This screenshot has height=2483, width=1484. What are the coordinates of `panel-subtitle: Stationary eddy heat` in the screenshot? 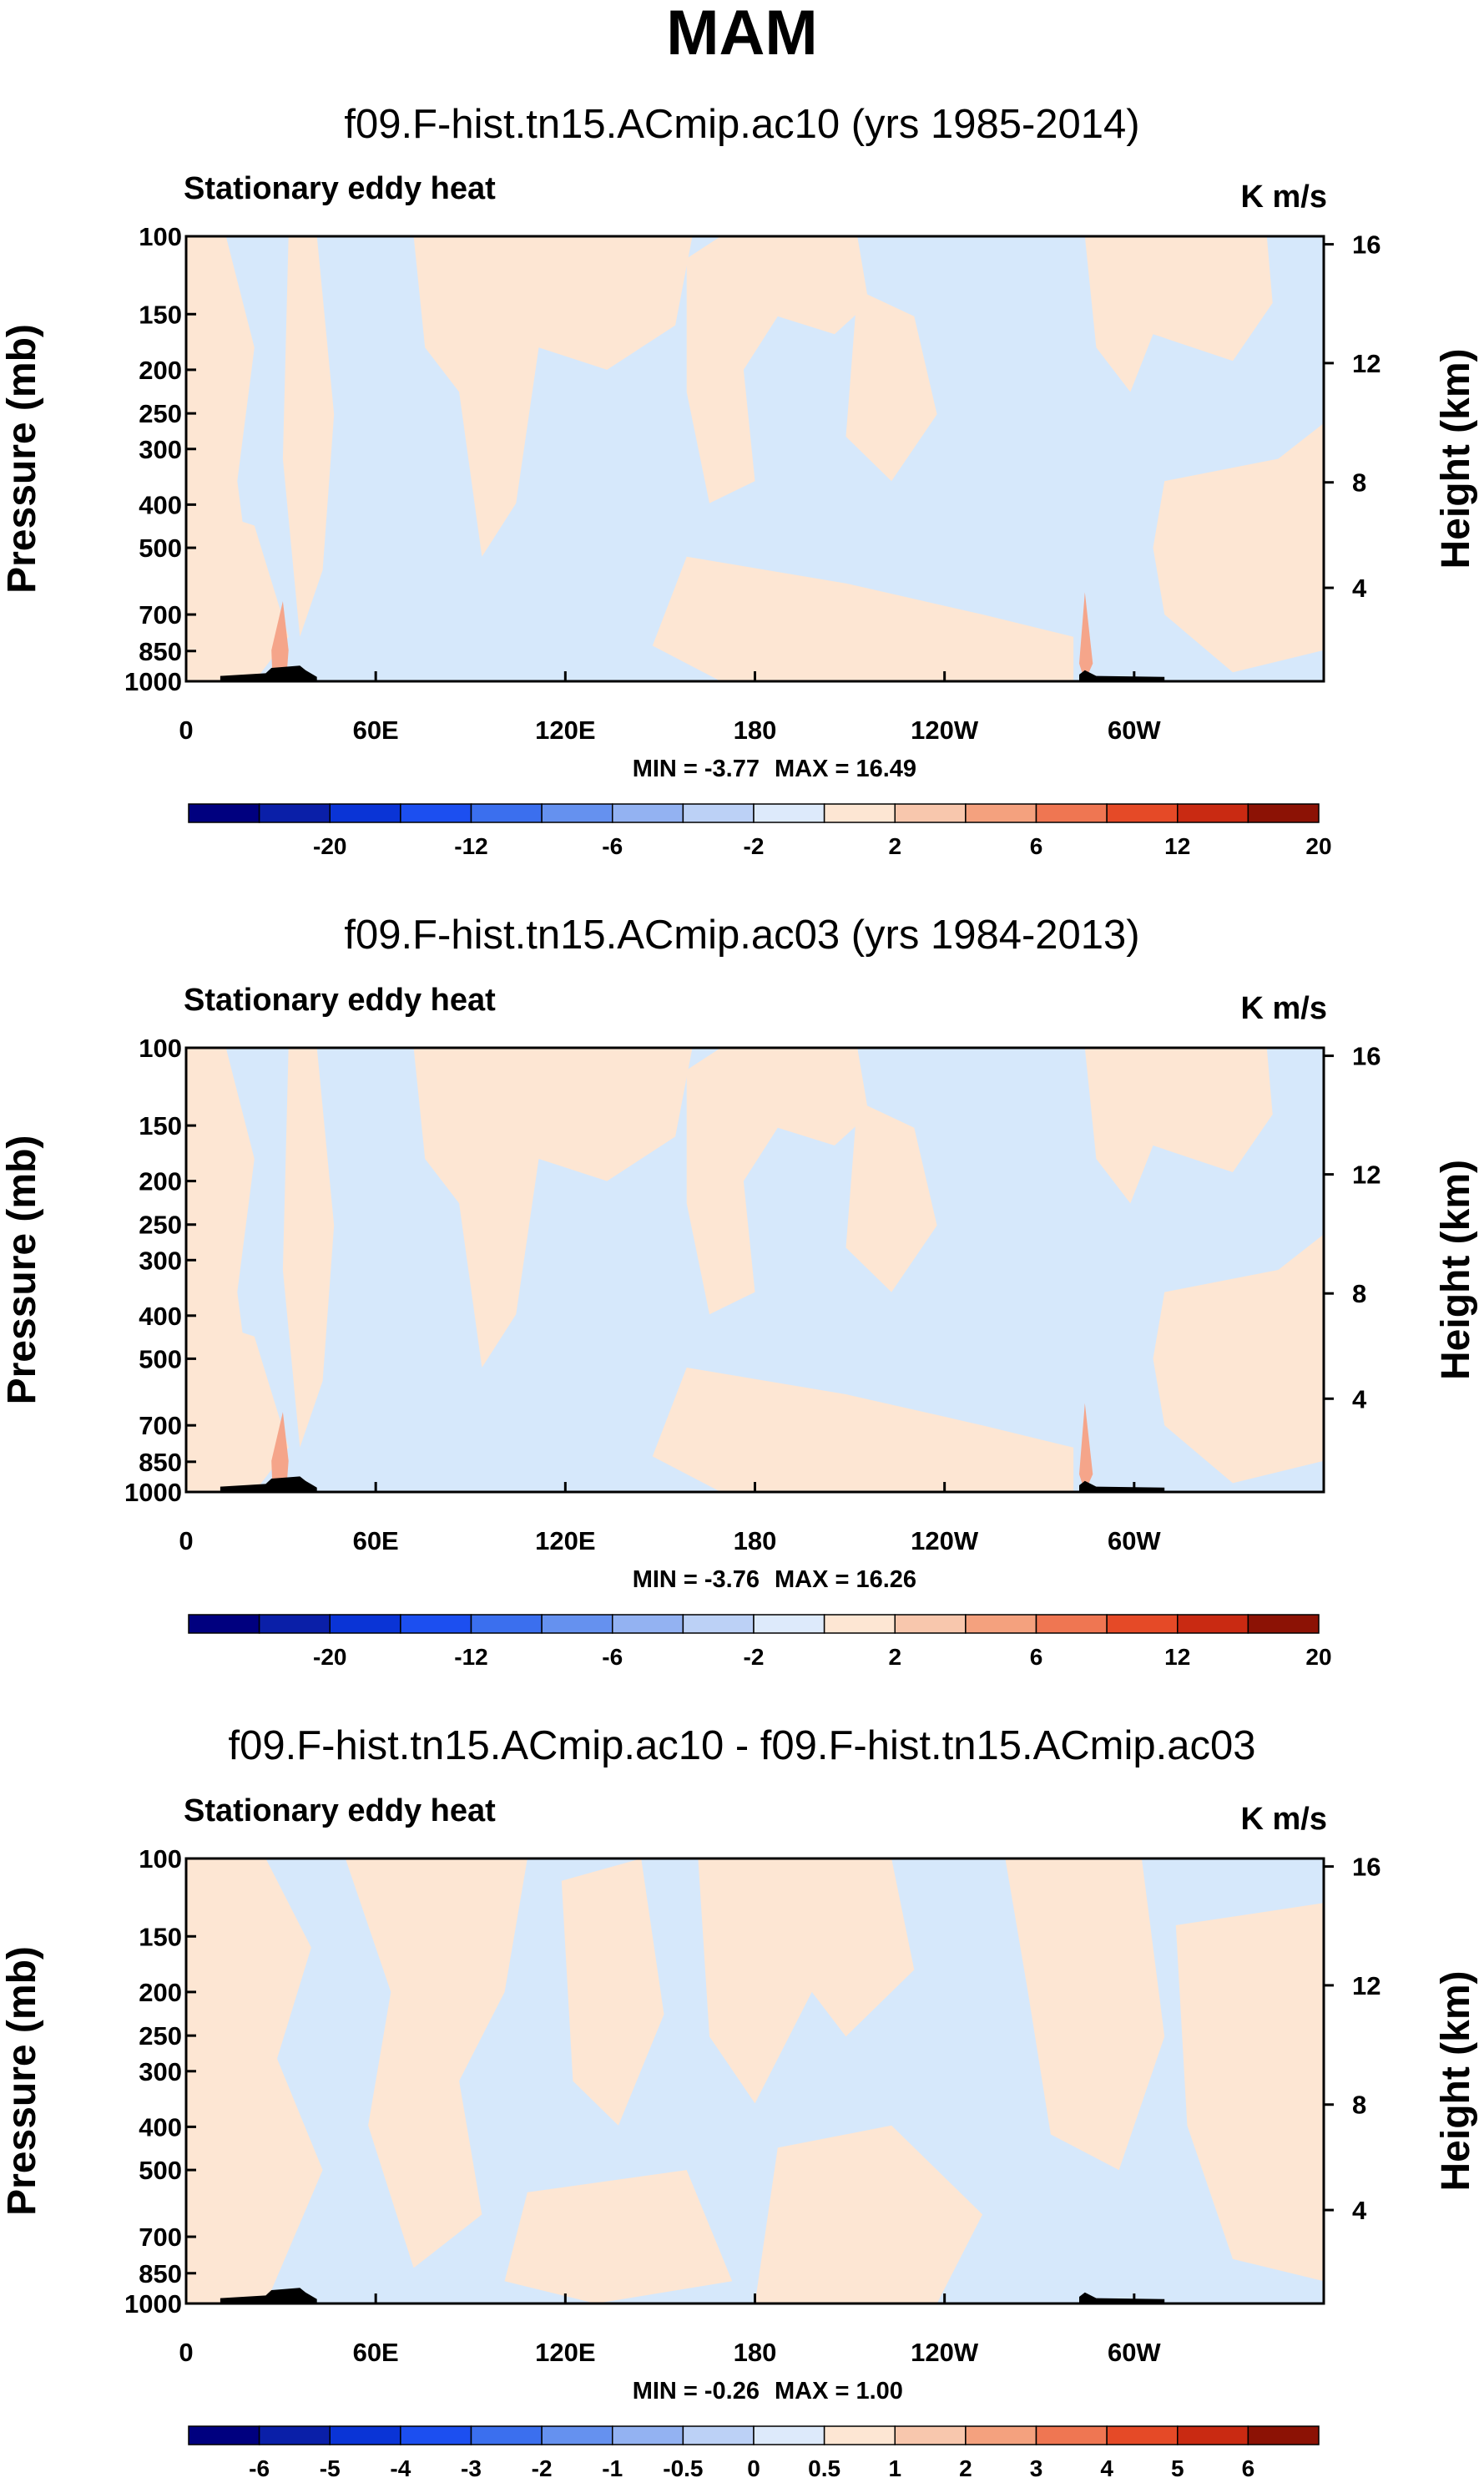 It's located at (340, 1810).